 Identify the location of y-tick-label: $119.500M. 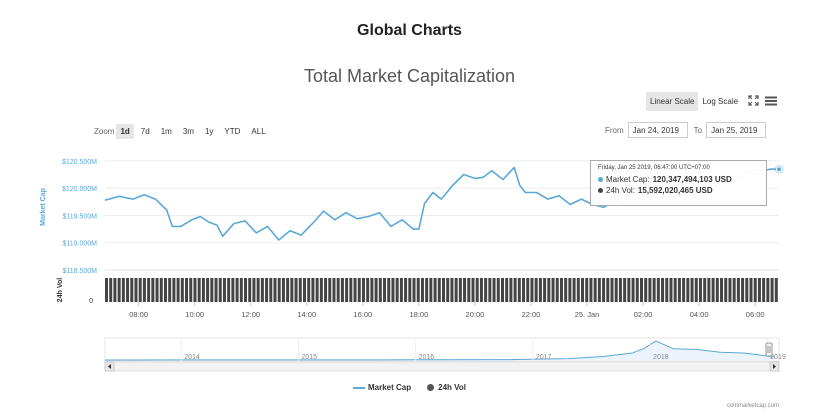
(79, 216).